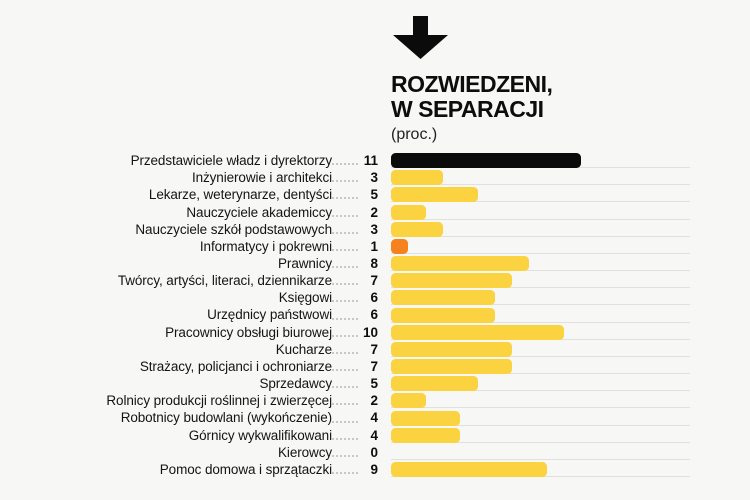 The height and width of the screenshot is (500, 750). I want to click on row-label: Strażacy, policjanci i ochroniarze, so click(235, 366).